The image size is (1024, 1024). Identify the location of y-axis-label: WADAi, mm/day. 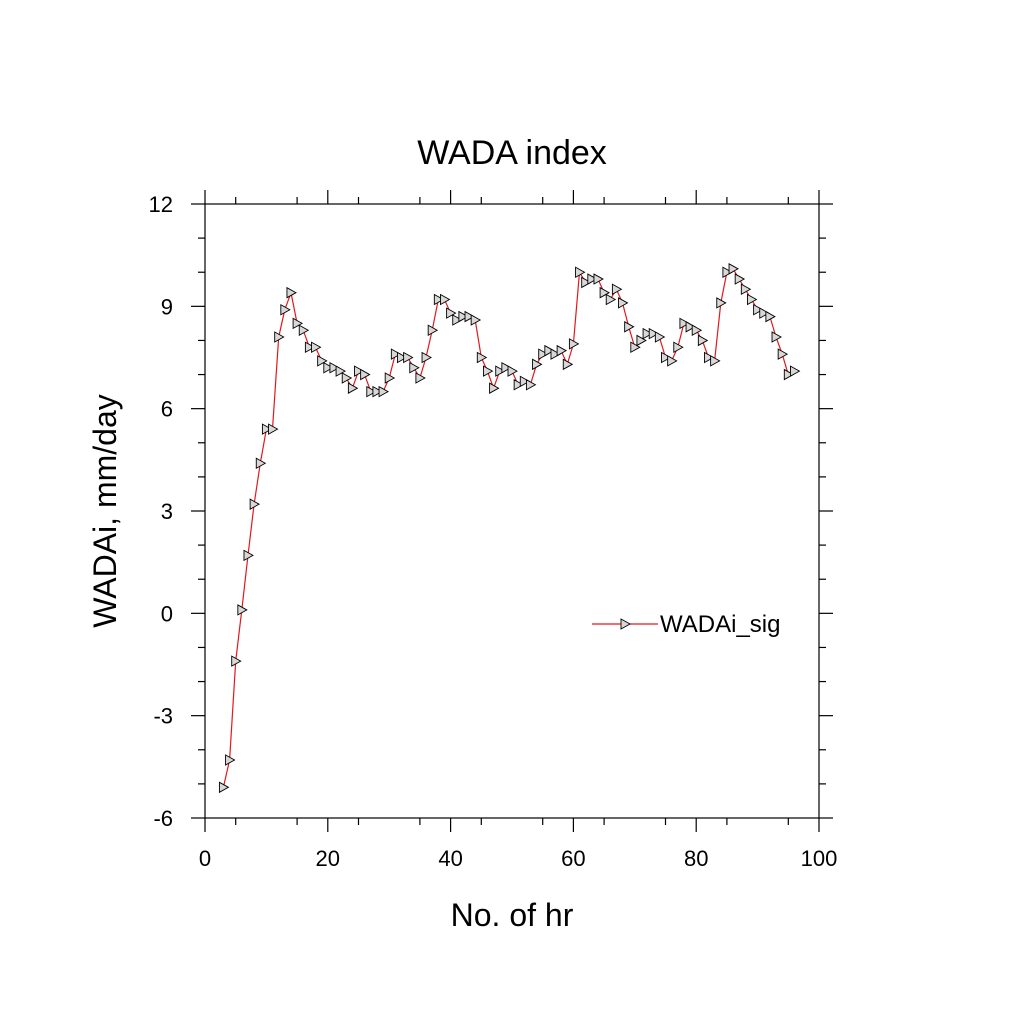
(105, 511).